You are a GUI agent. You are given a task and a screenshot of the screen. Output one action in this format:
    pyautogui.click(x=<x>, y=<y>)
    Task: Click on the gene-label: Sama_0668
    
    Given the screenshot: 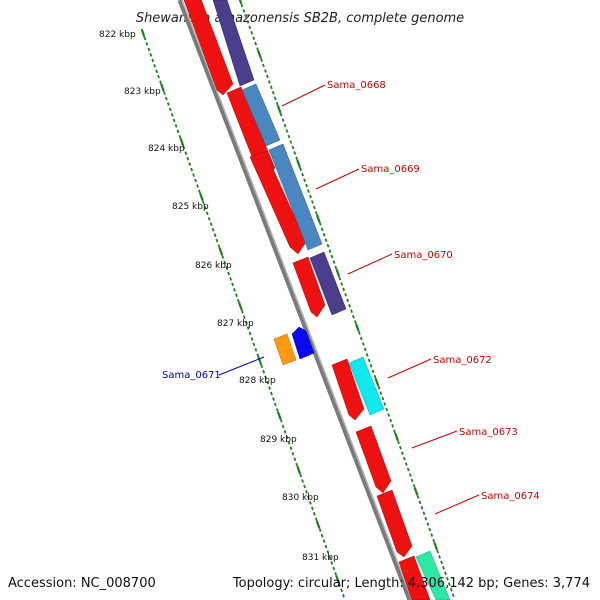 What is the action you would take?
    pyautogui.click(x=356, y=85)
    